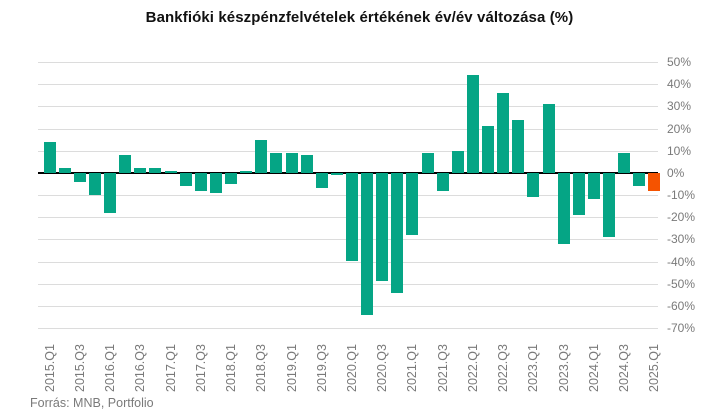 The width and height of the screenshot is (719, 416). What do you see at coordinates (679, 128) in the screenshot?
I see `y-axis-tick-label: 20%` at bounding box center [679, 128].